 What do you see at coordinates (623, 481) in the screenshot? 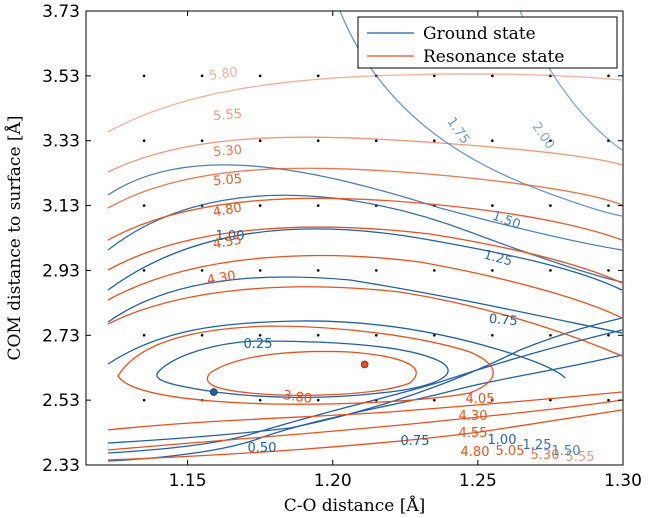
I see `x-tick-label: 1.30` at bounding box center [623, 481].